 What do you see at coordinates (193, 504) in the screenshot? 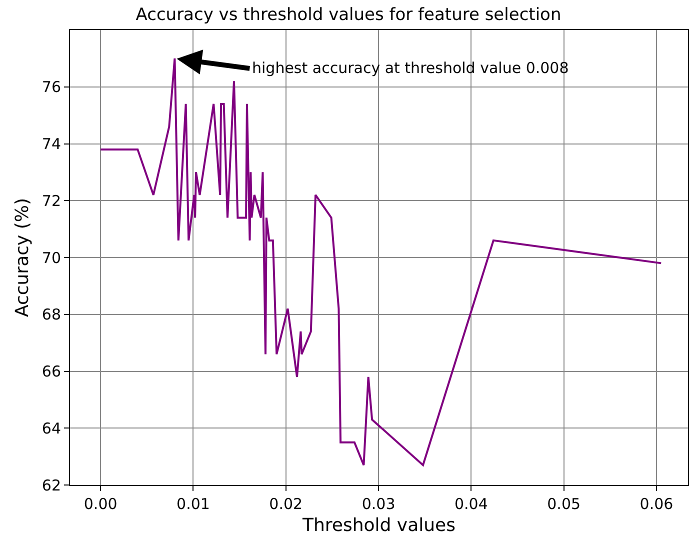
I see `x-tick-label: 0.01` at bounding box center [193, 504].